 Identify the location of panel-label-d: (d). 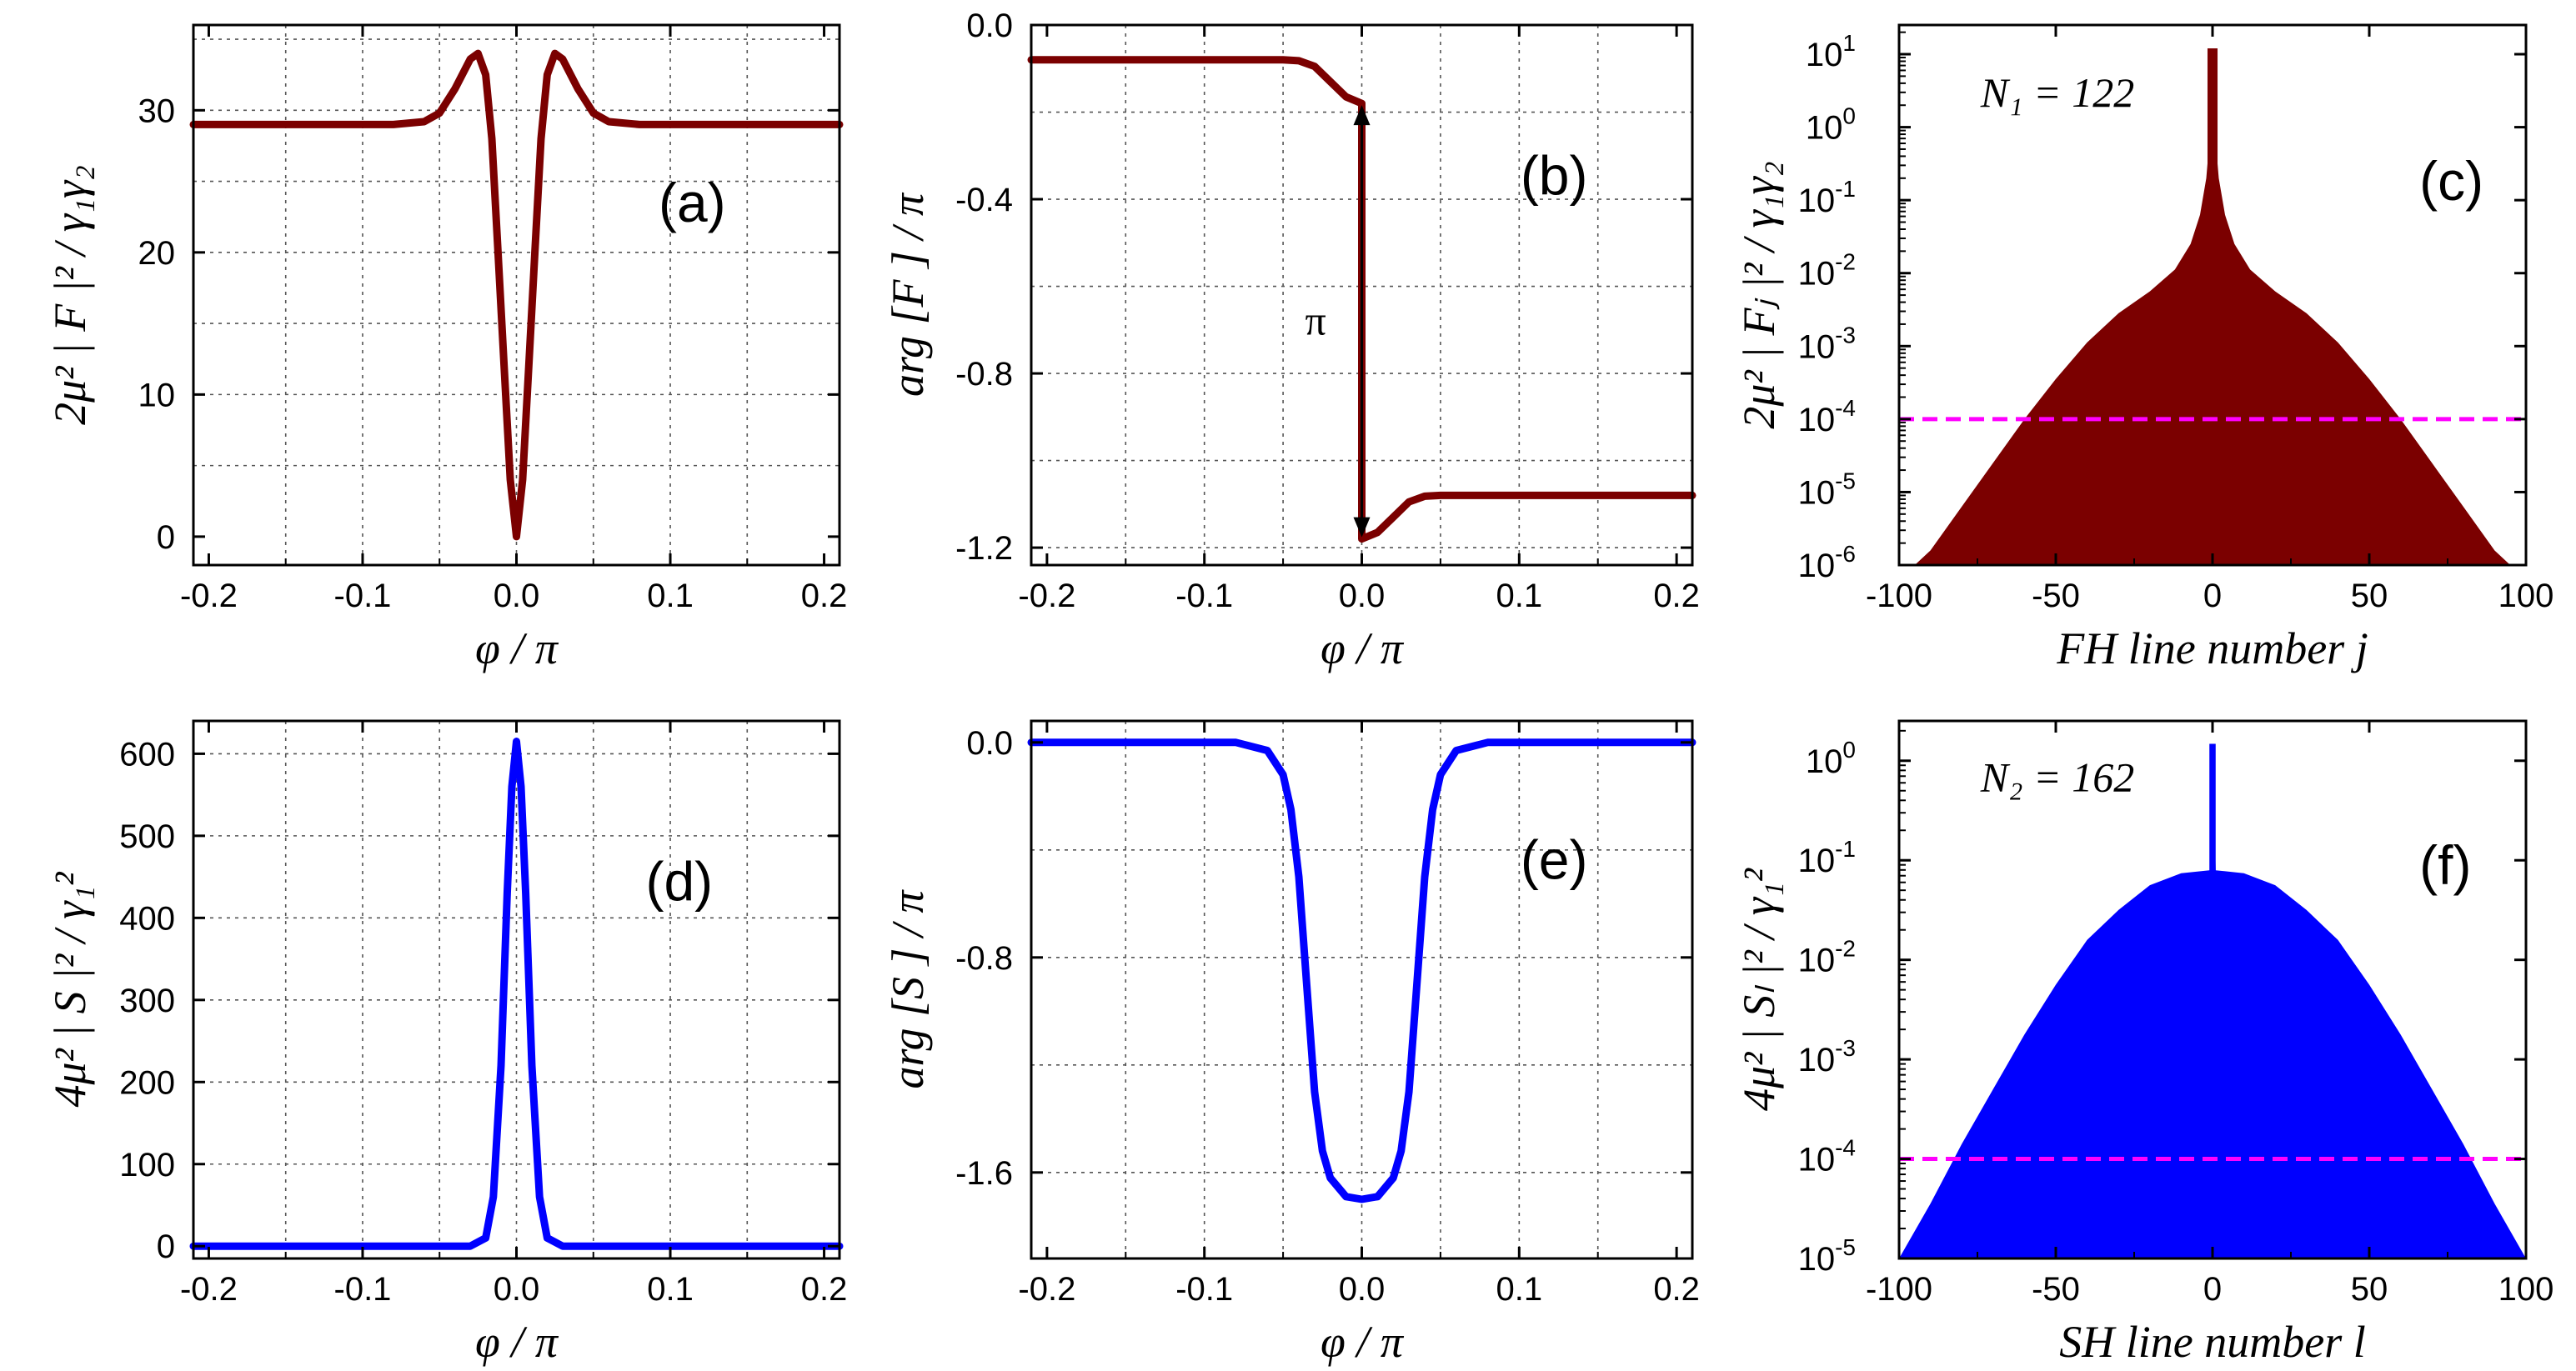
(680, 882).